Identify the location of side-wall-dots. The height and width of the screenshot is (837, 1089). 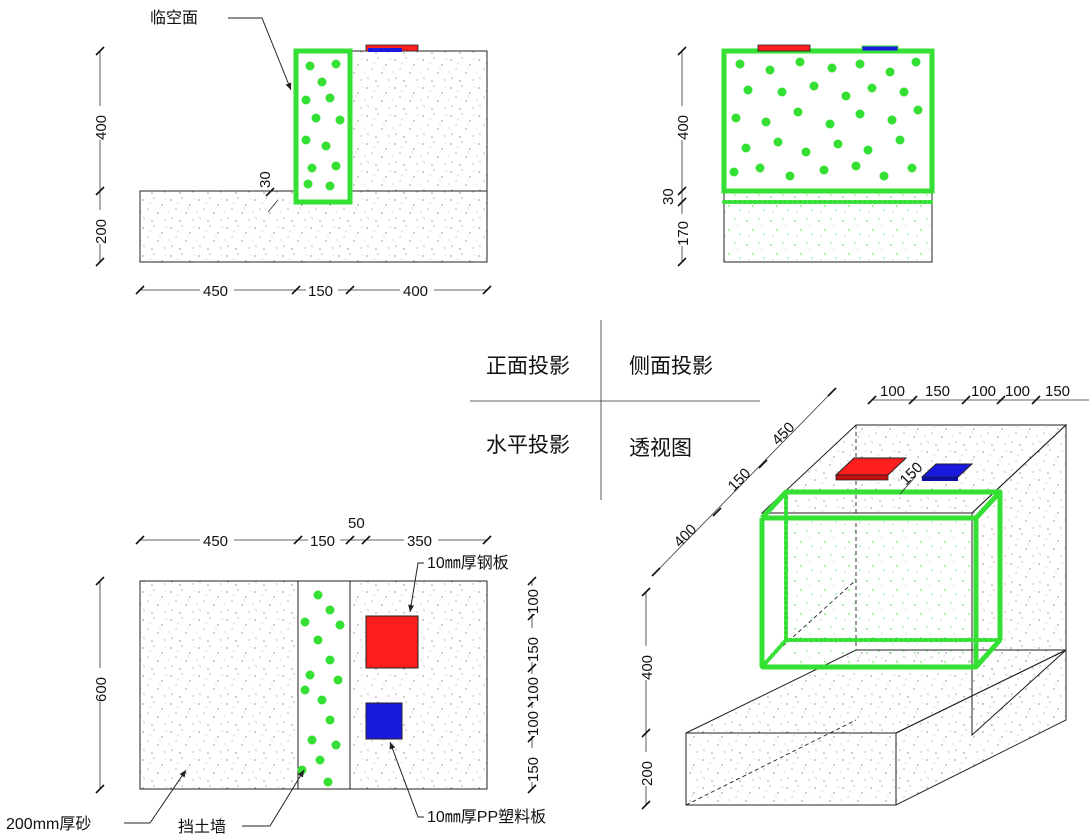
(826, 119).